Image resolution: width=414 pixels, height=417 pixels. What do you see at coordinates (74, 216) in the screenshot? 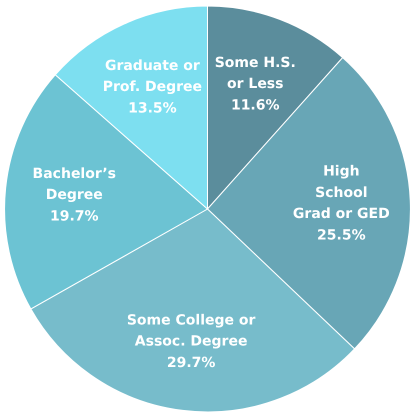
I see `data-label: 19.7%` at bounding box center [74, 216].